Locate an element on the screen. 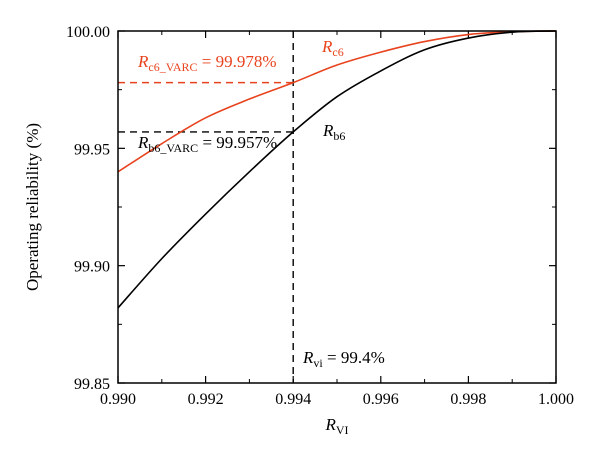 The height and width of the screenshot is (458, 600). annotation-rc6-varc-value: = 99.978% is located at coordinates (237, 61).